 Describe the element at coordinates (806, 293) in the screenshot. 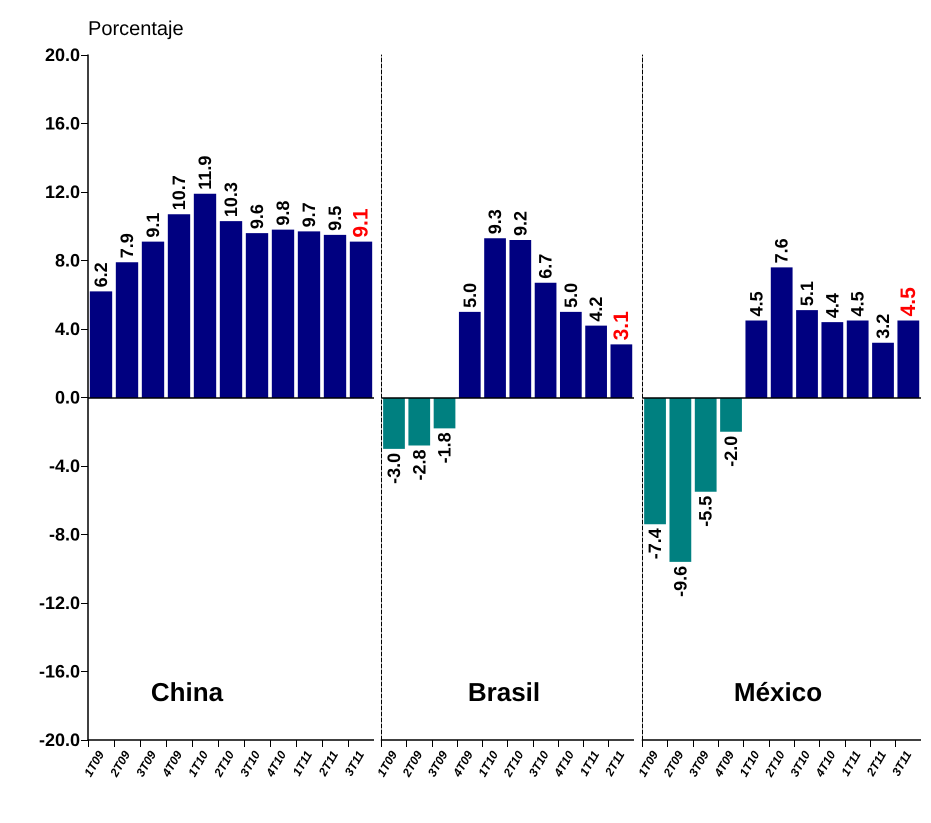

I see `data-label: 5.1` at that location.